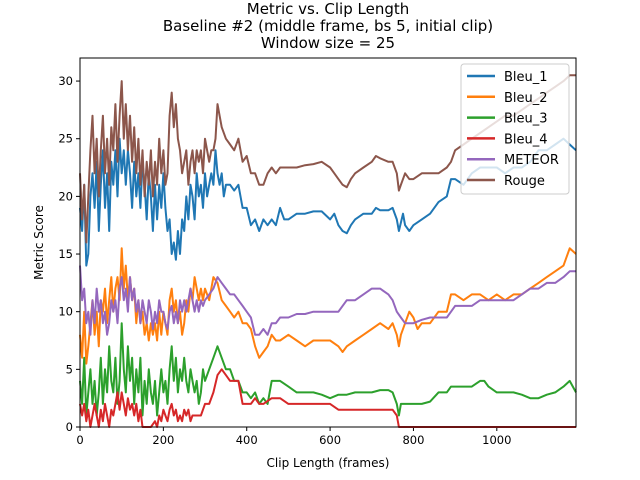 Image resolution: width=640 pixels, height=480 pixels. I want to click on y-tick-label: 10, so click(65, 312).